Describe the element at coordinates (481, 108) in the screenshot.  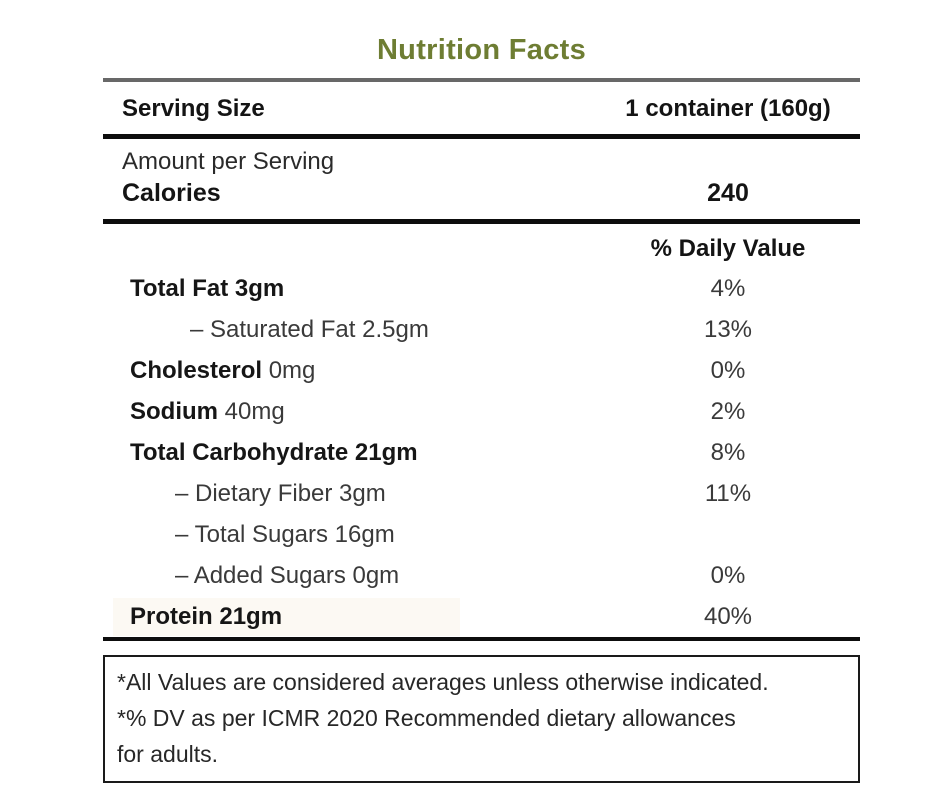
I see `serving-size-row: Serving Size 1 container (160g)` at that location.